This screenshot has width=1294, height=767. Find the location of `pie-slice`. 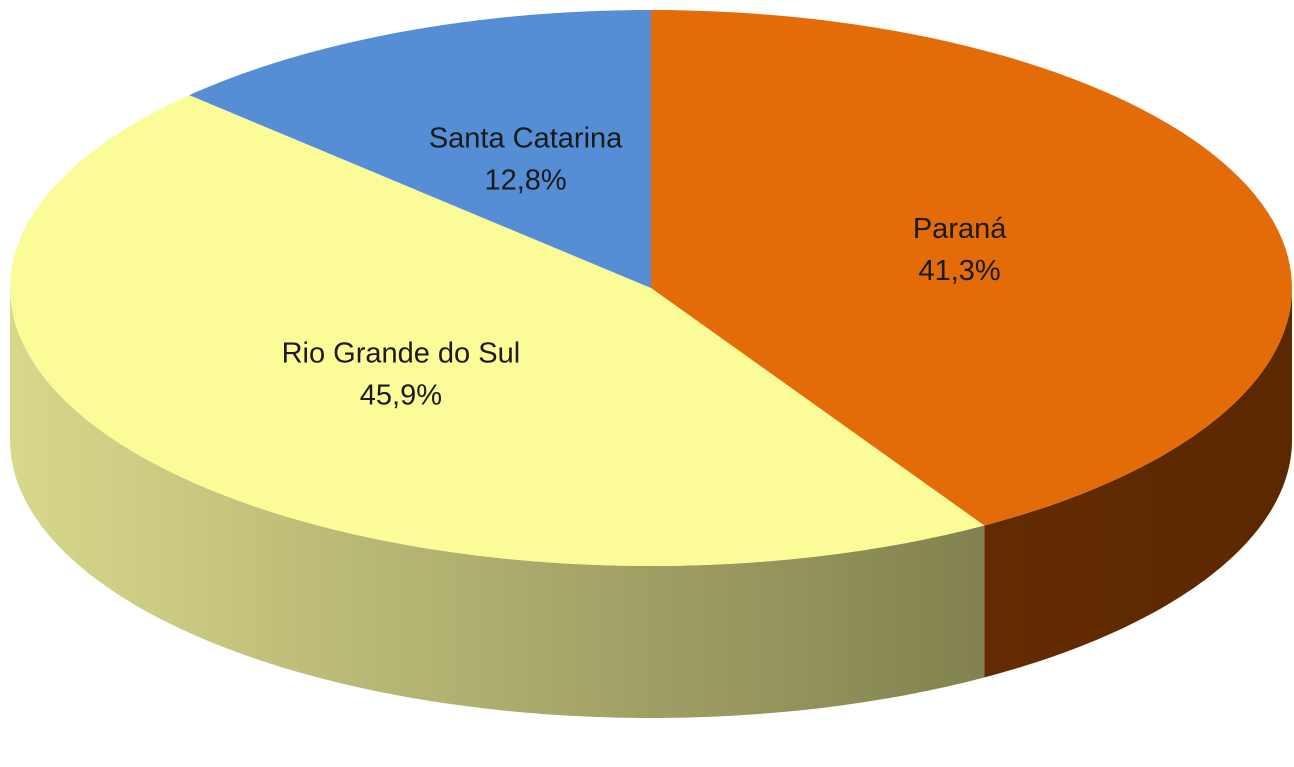

pie-slice is located at coordinates (420, 149).